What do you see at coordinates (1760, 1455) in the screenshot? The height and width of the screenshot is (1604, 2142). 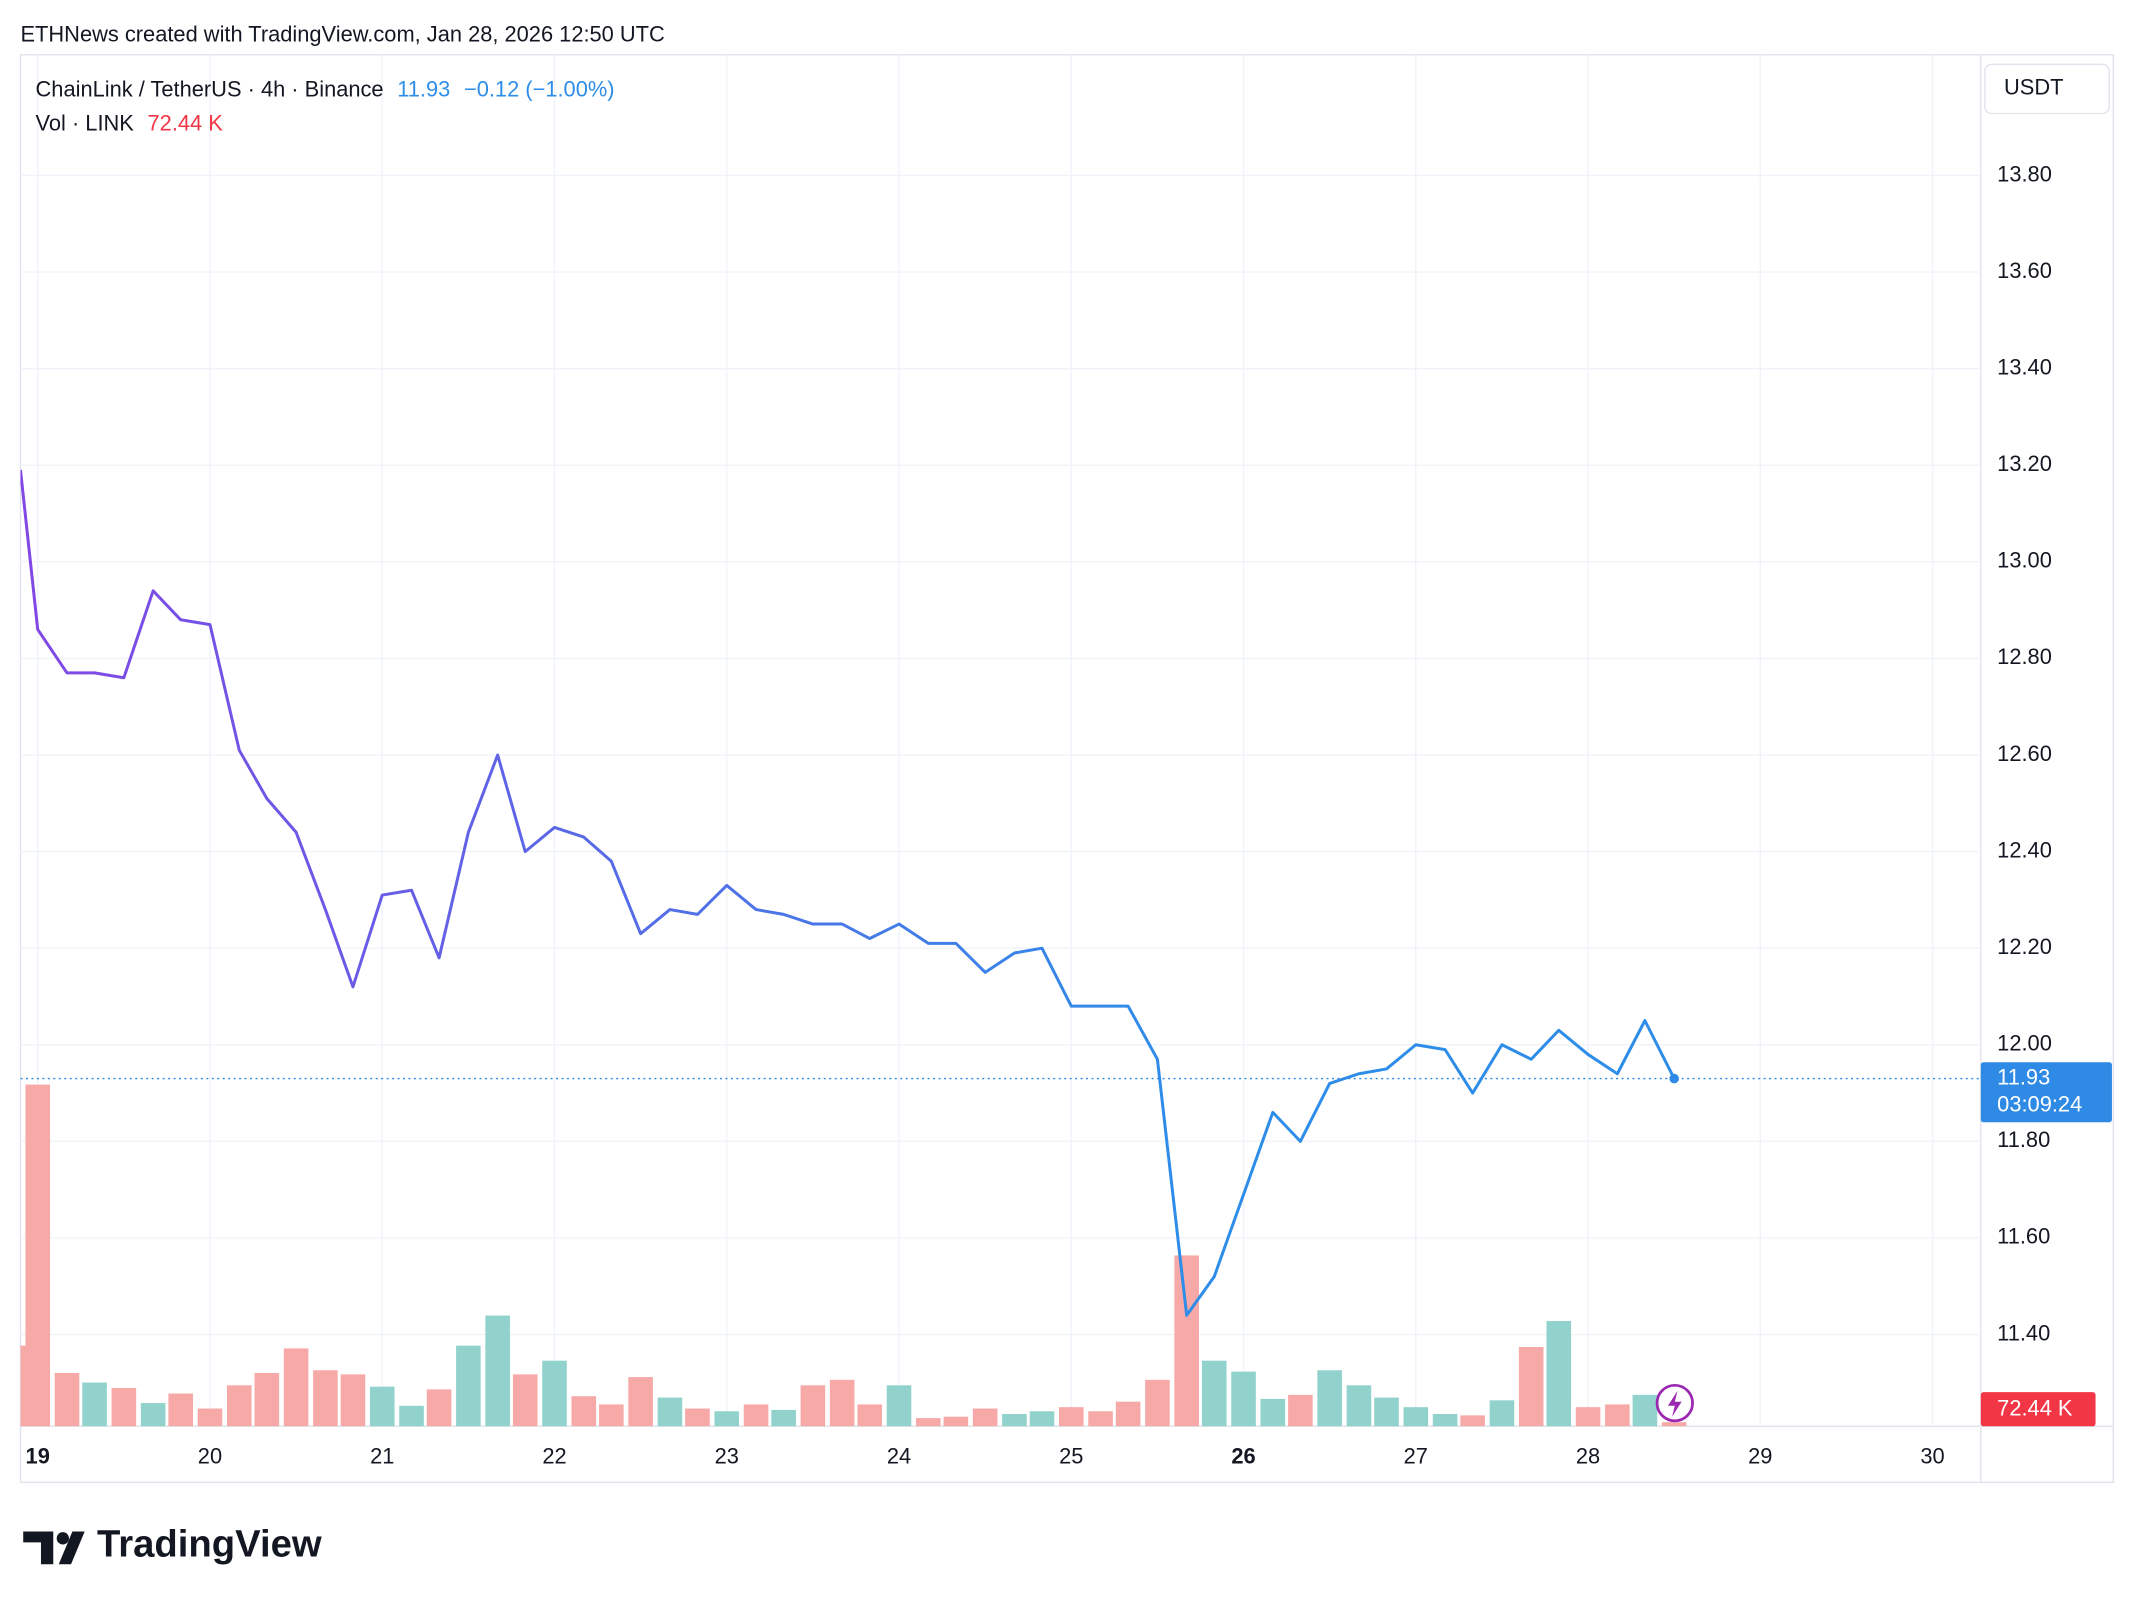 I see `x-tick-label: 29` at bounding box center [1760, 1455].